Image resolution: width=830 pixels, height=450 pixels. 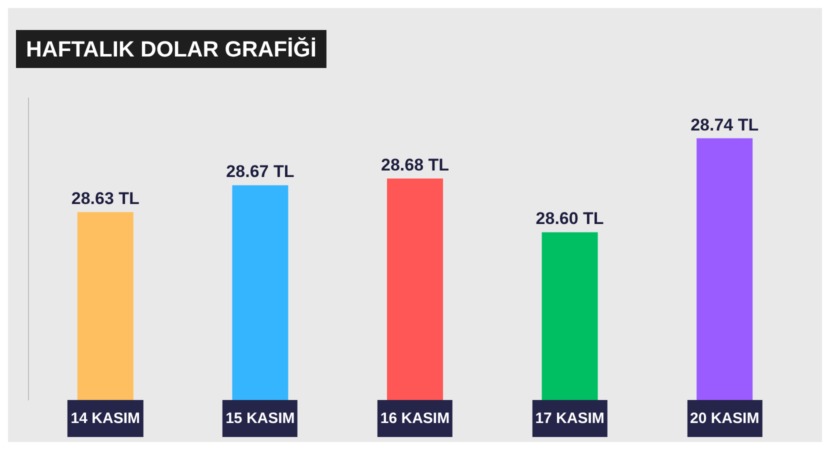 What do you see at coordinates (171, 49) in the screenshot?
I see `chart-title: HAFTALIK DOLAR GRAFİĞİ` at bounding box center [171, 49].